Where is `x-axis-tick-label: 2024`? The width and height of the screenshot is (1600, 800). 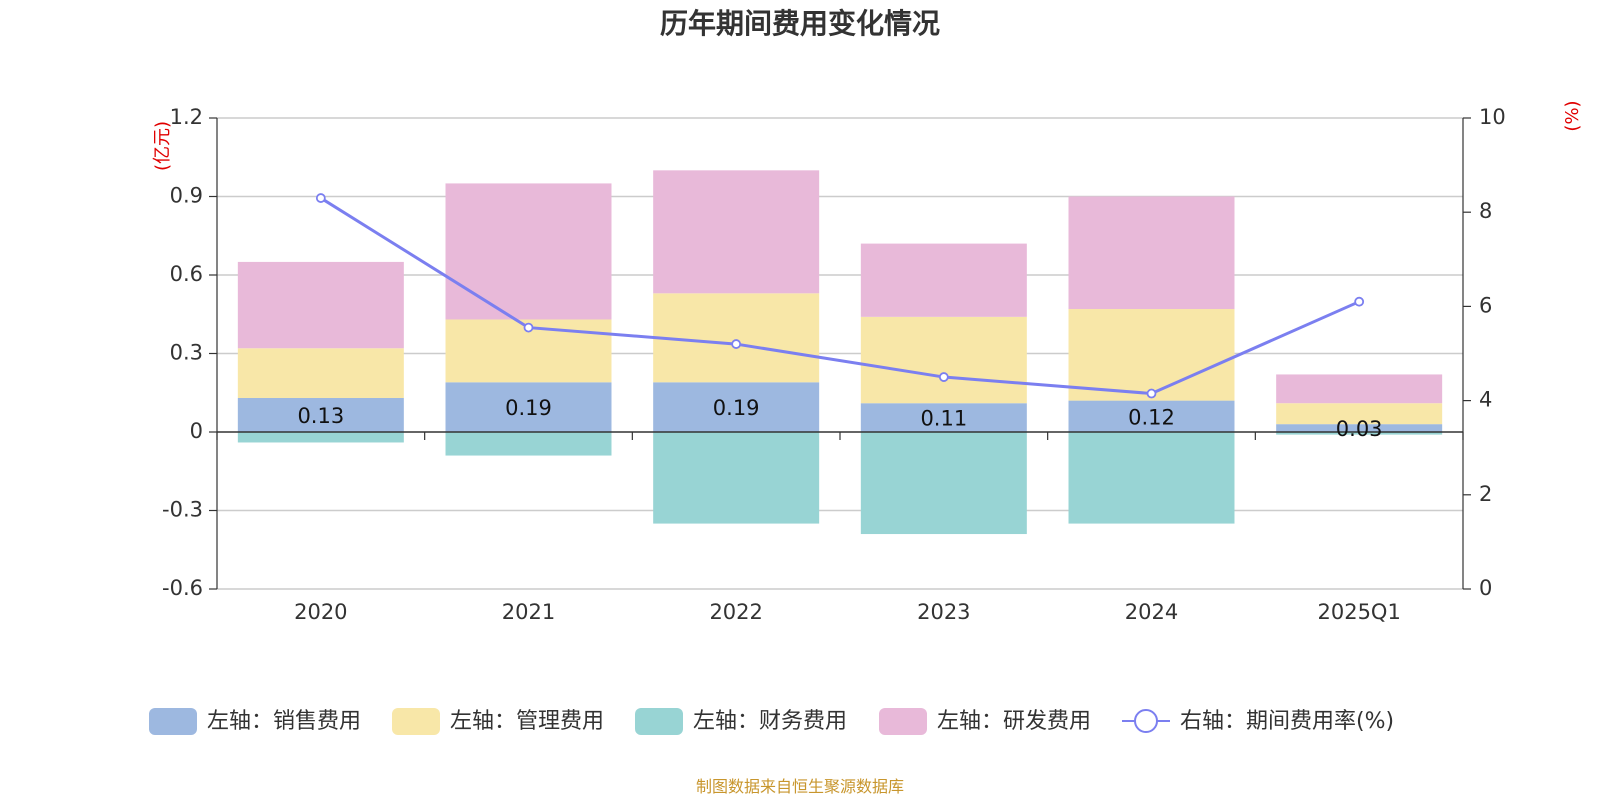 x-axis-tick-label: 2024 is located at coordinates (1151, 612).